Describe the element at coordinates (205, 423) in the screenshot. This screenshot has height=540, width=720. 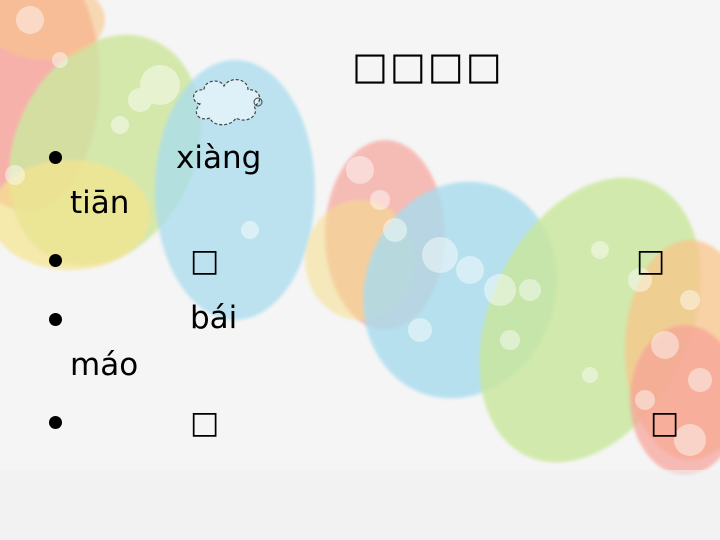
I see `char-left-2: □` at that location.